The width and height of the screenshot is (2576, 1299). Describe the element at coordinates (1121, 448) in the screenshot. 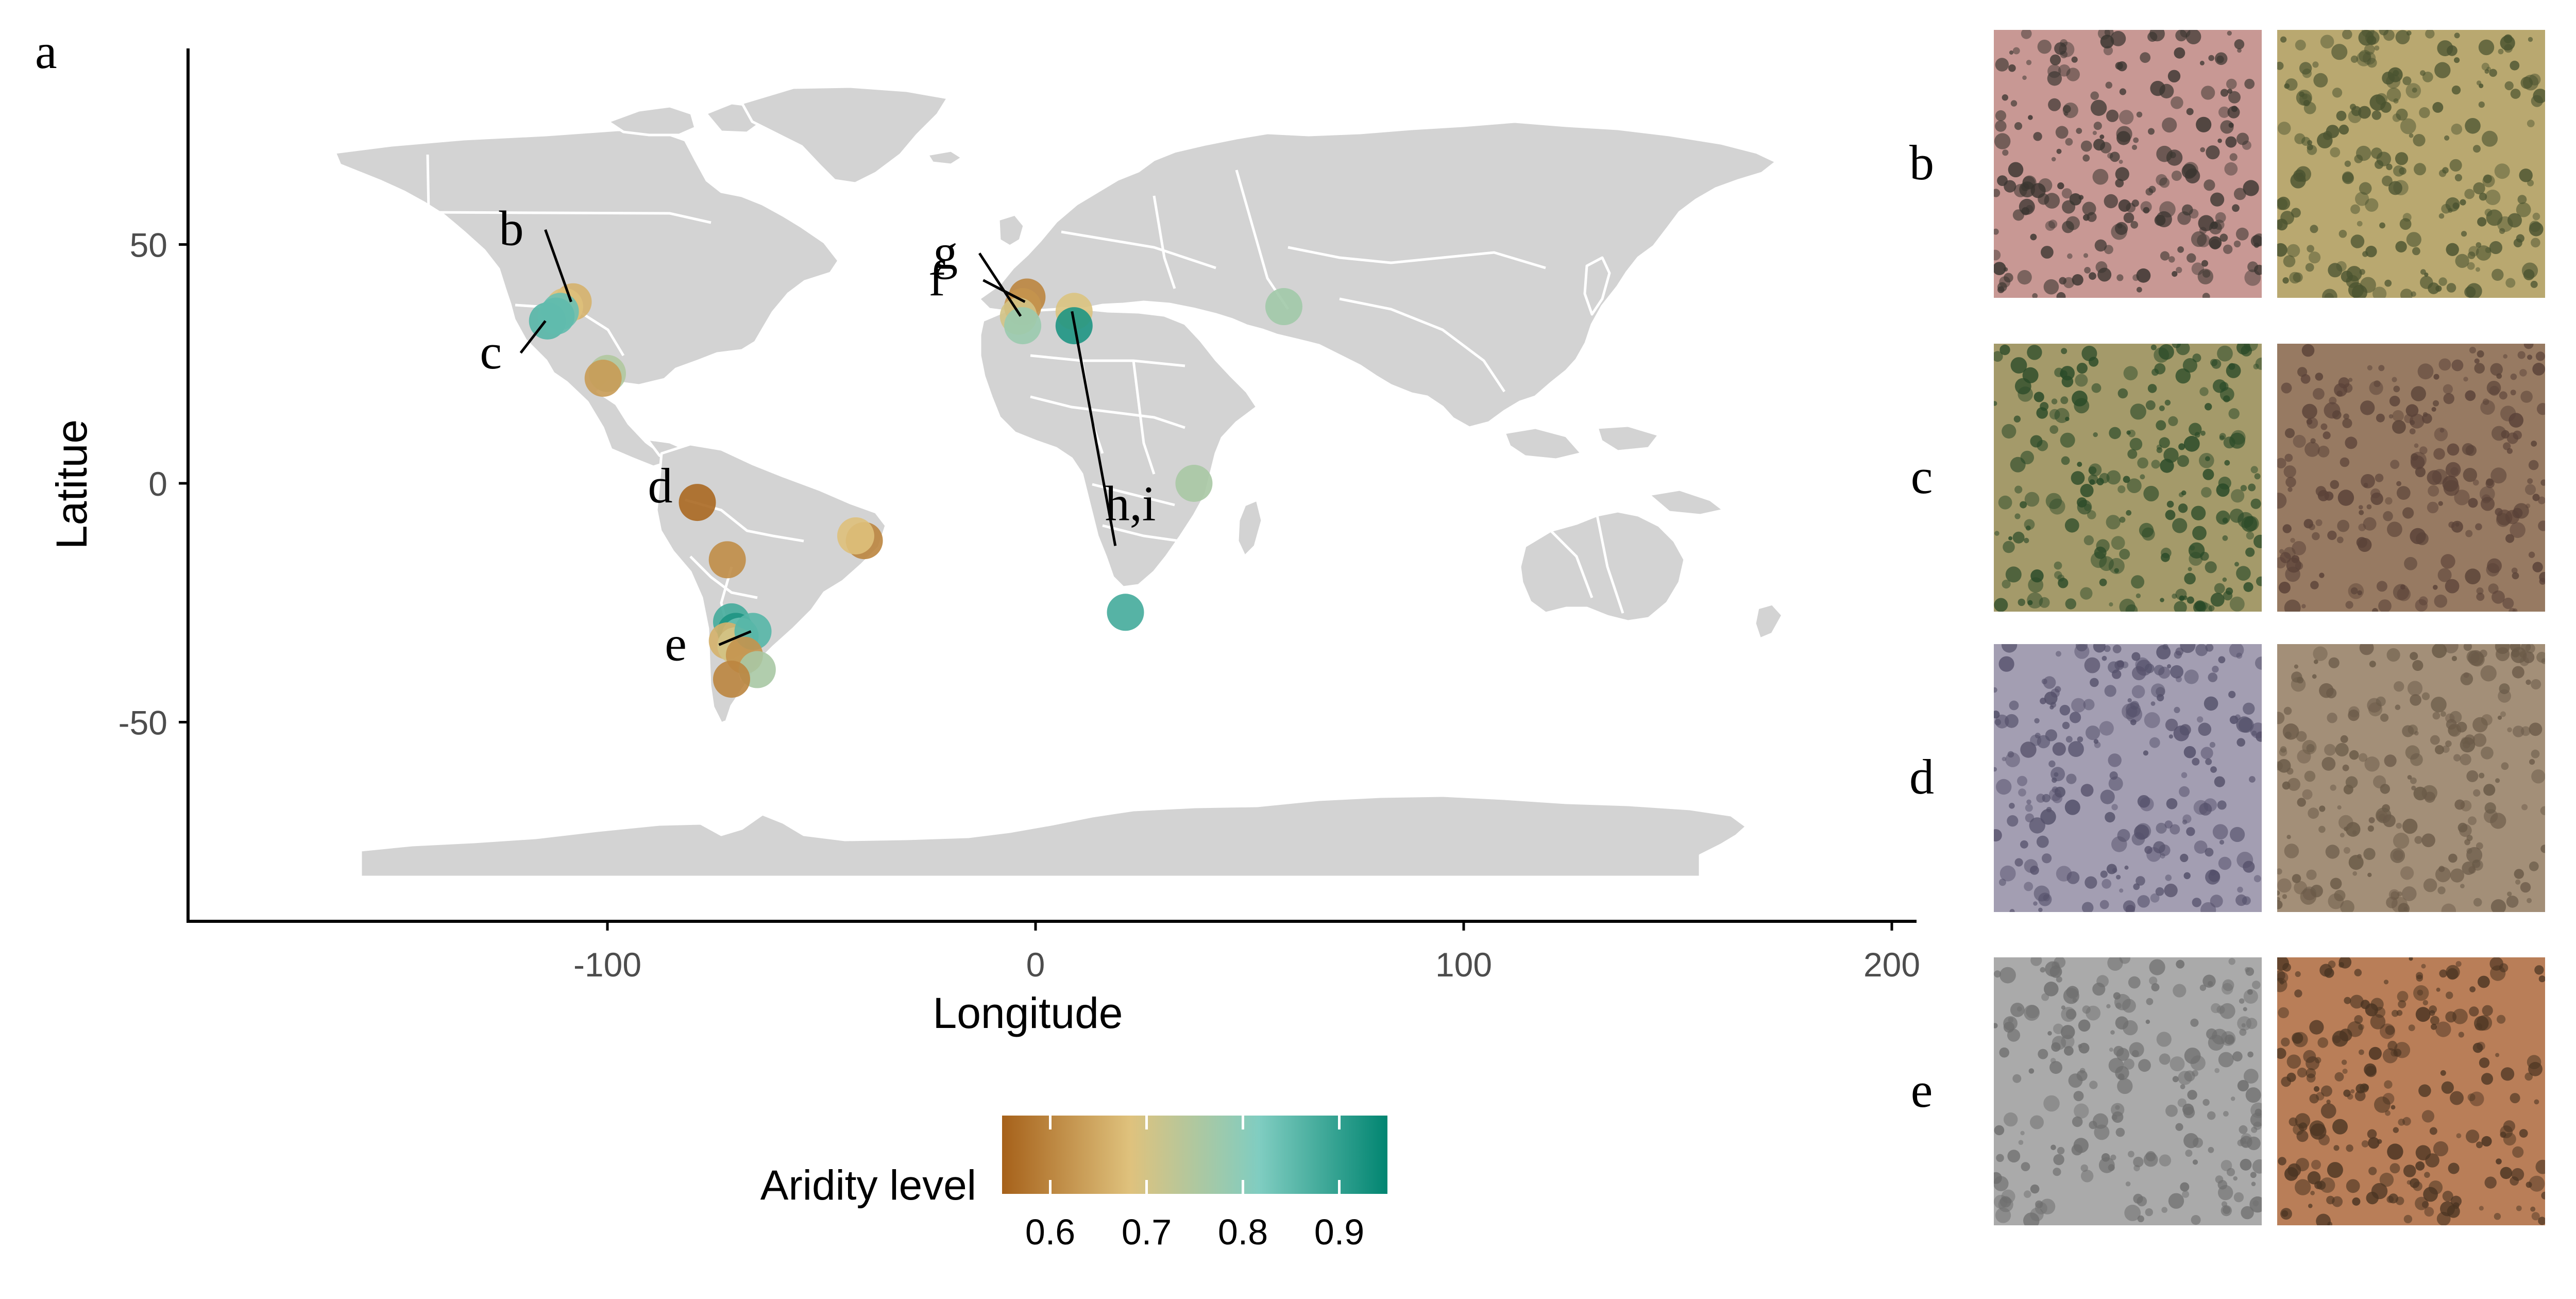

I see `land-africa` at that location.